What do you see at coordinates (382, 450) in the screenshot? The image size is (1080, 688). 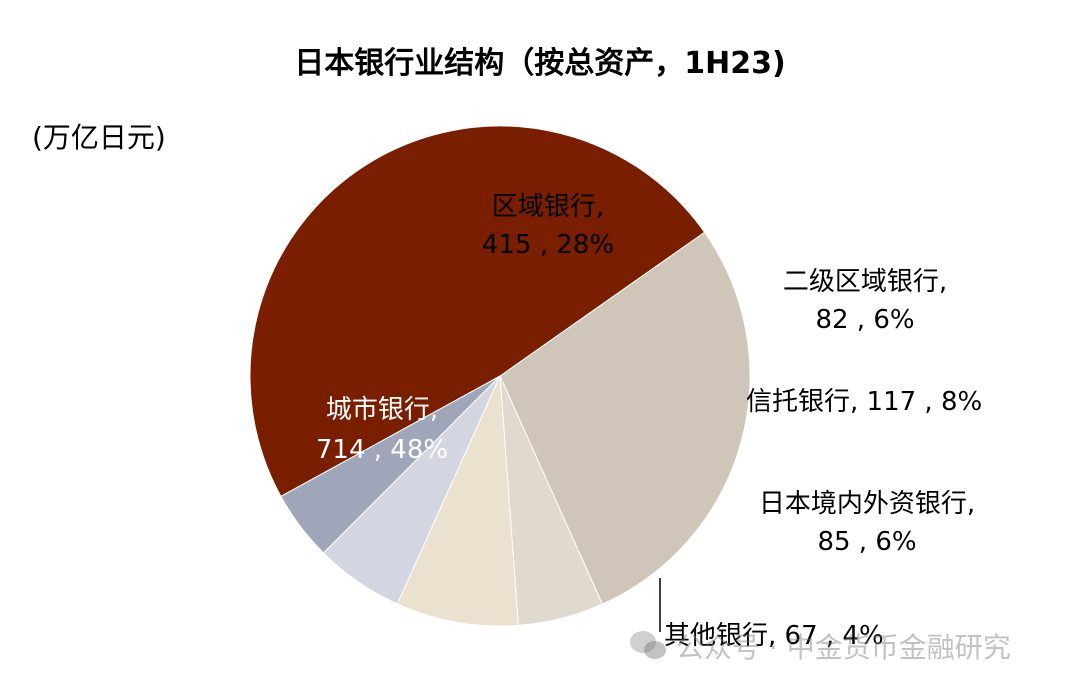 I see `slice-label-value-6: 714 , 48%` at bounding box center [382, 450].